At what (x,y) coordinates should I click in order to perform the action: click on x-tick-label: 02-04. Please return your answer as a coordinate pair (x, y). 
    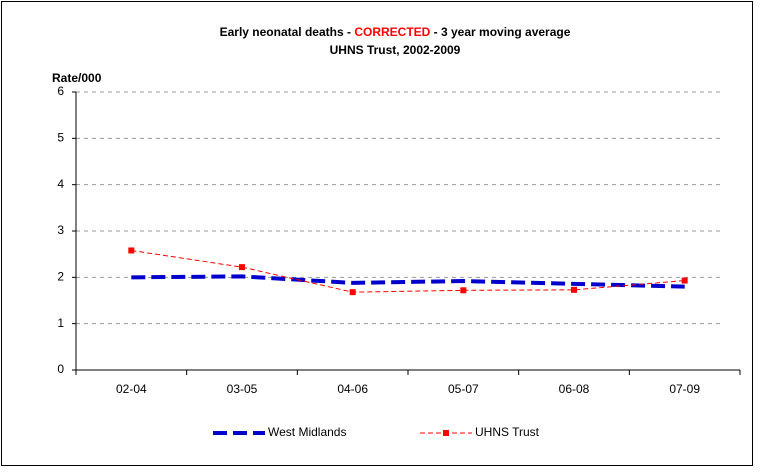
    Looking at the image, I should click on (131, 389).